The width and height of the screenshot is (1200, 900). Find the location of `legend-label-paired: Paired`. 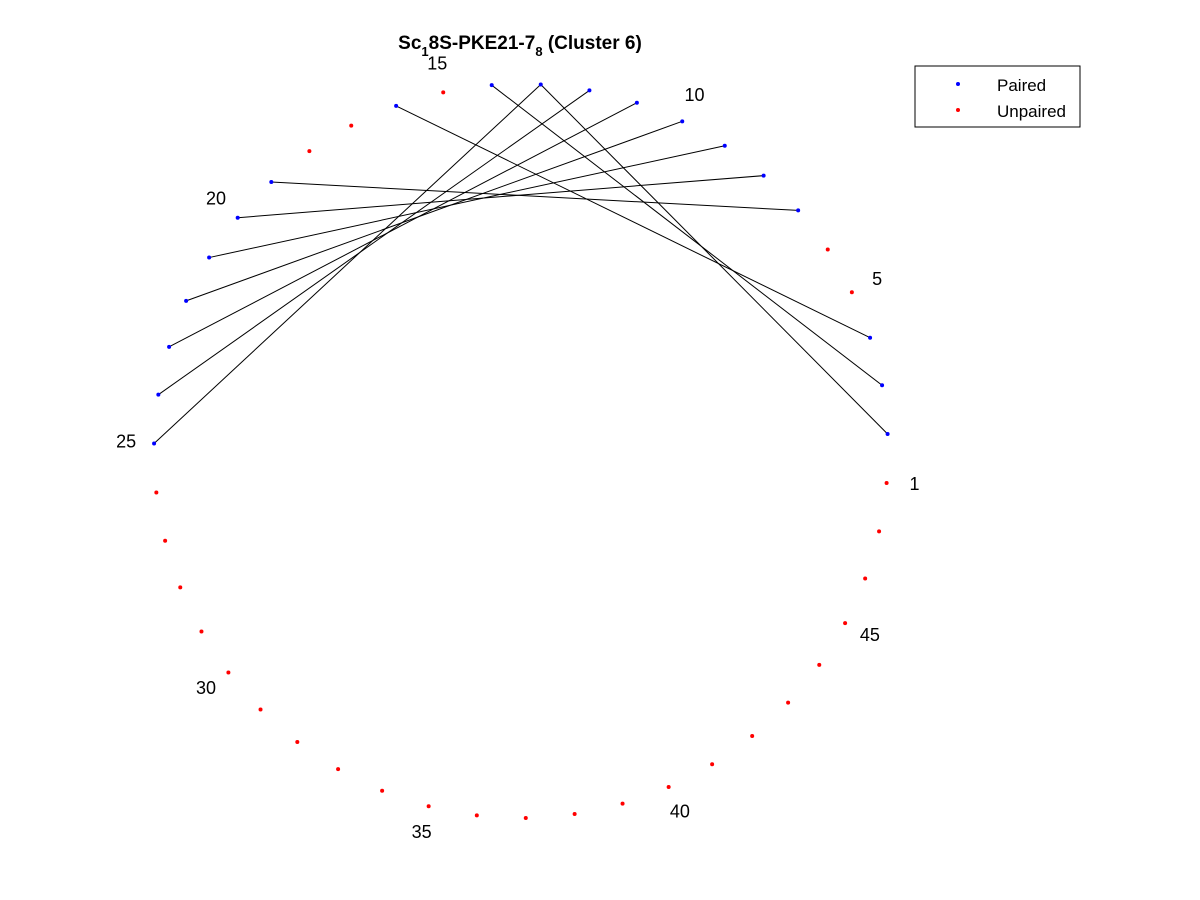

legend-label-paired: Paired is located at coordinates (1021, 85).